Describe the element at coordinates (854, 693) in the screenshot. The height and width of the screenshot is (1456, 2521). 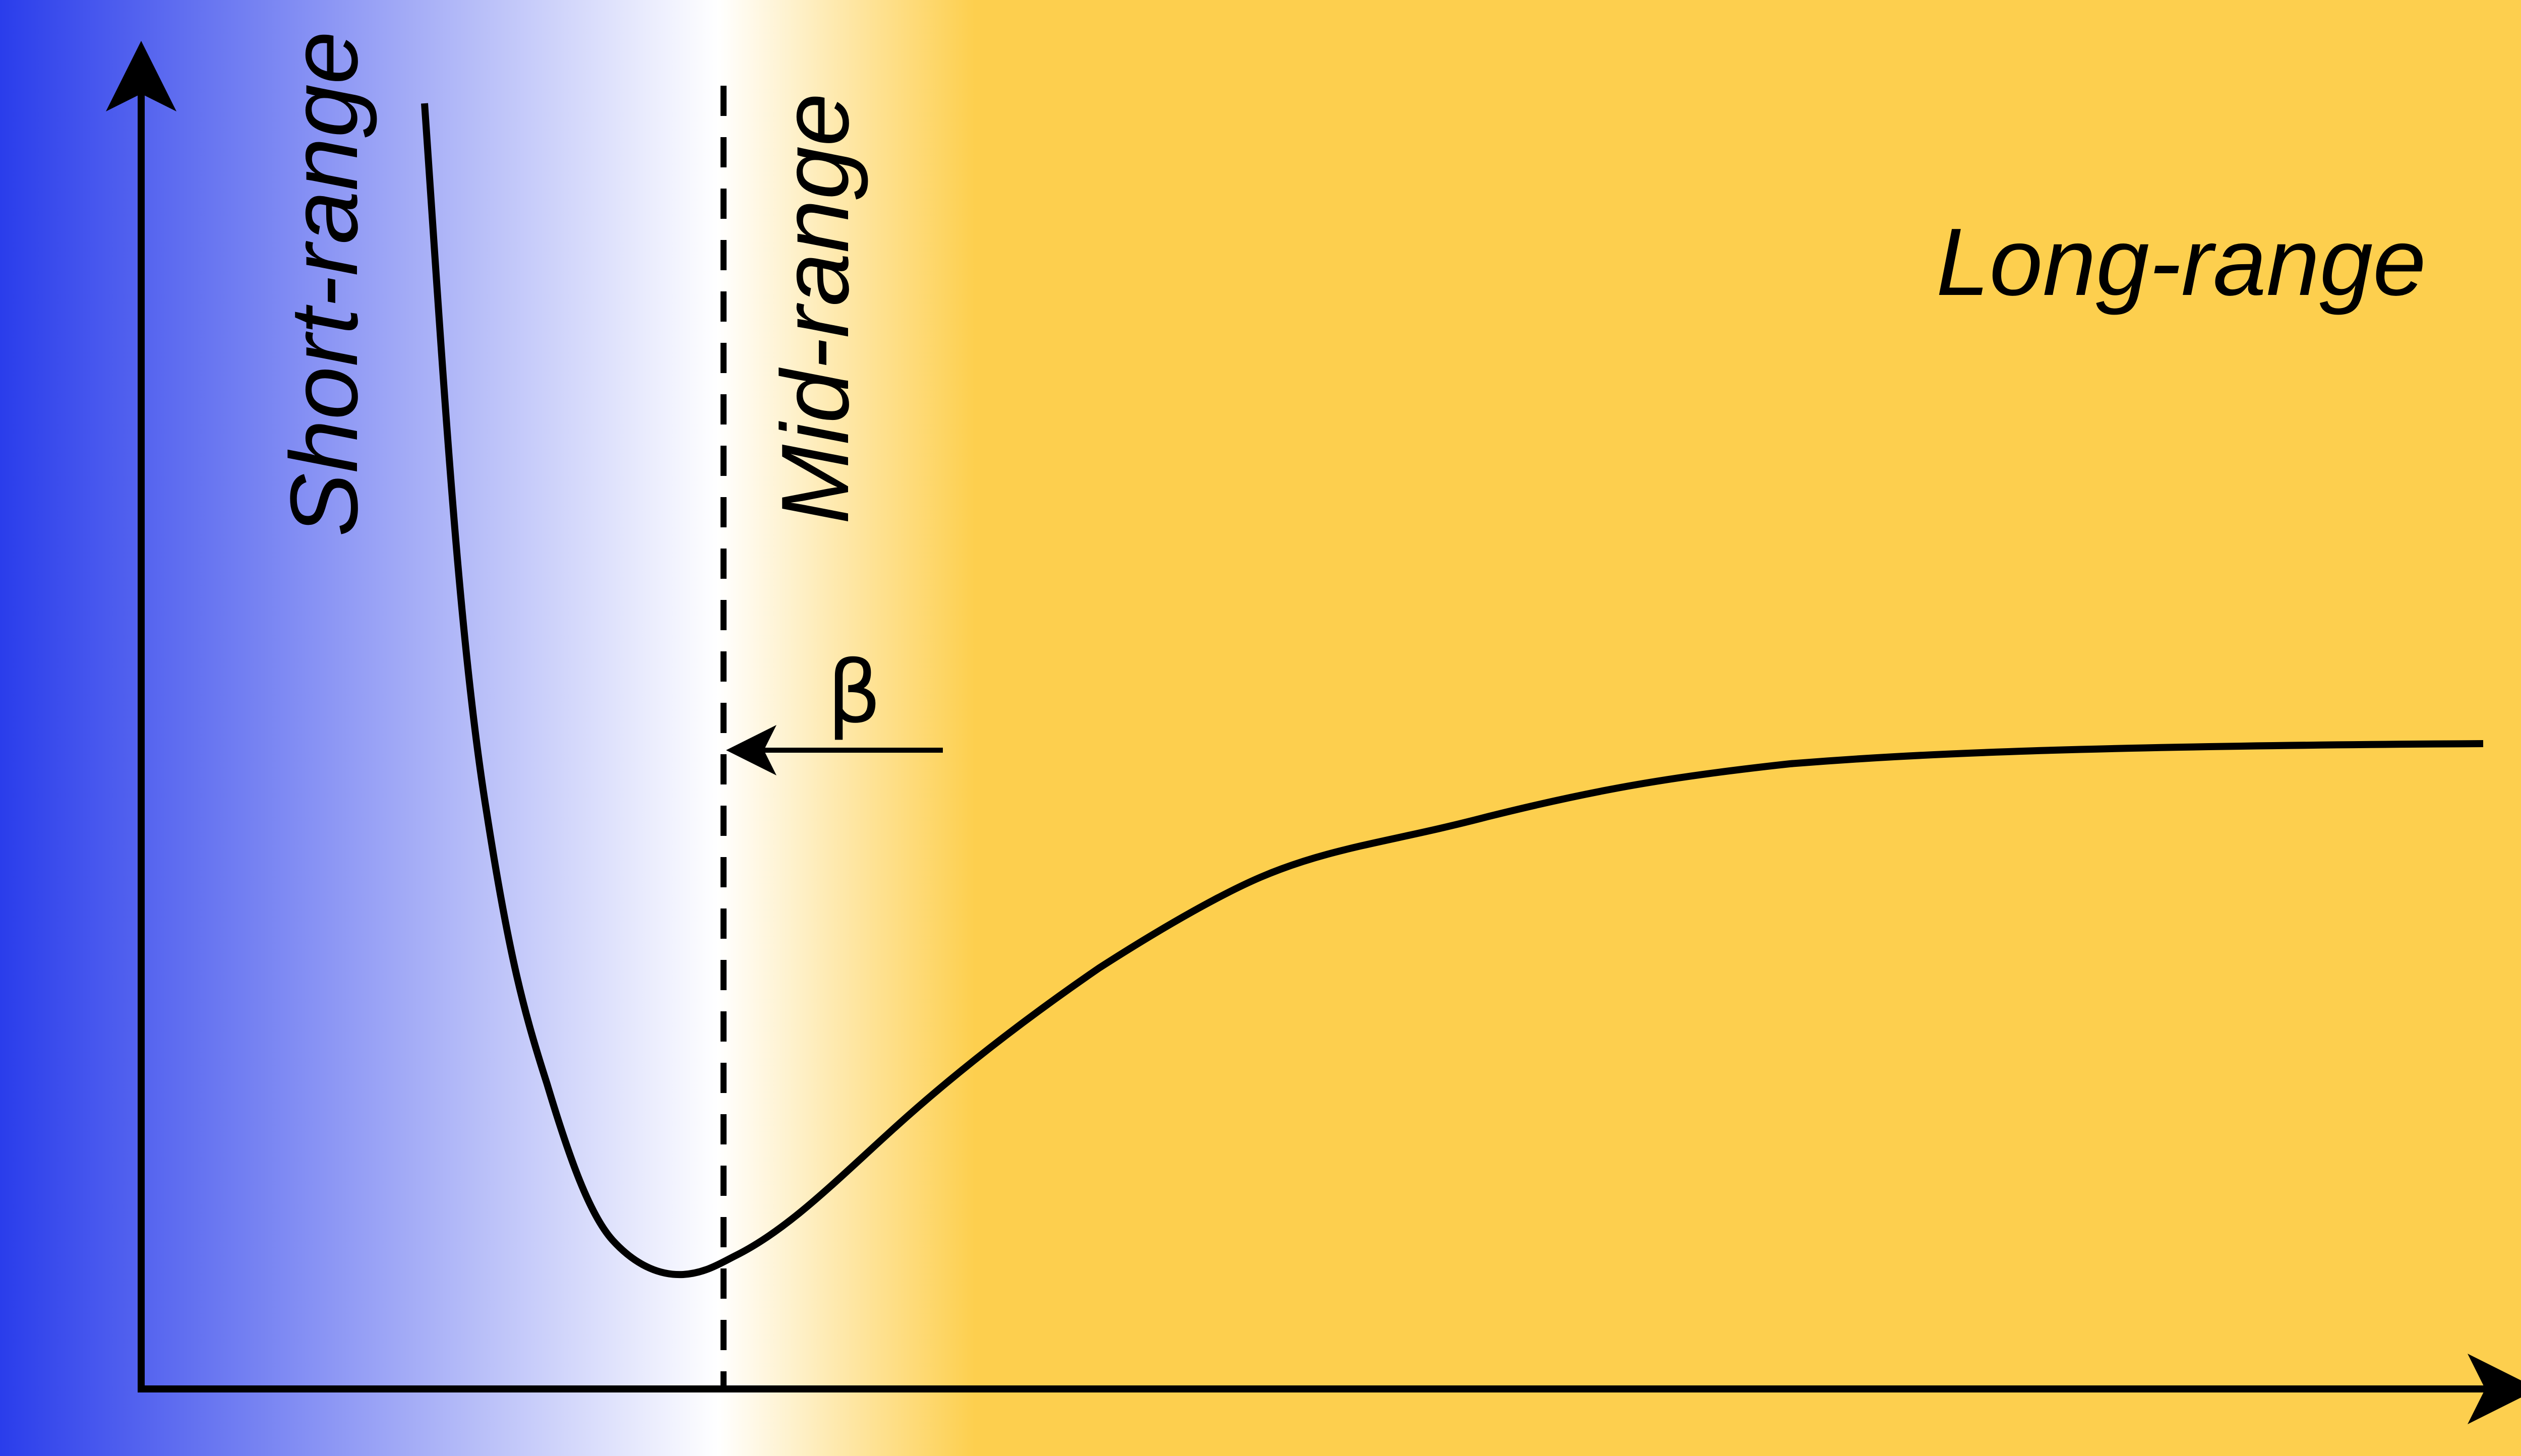
I see `beta-label: β` at that location.